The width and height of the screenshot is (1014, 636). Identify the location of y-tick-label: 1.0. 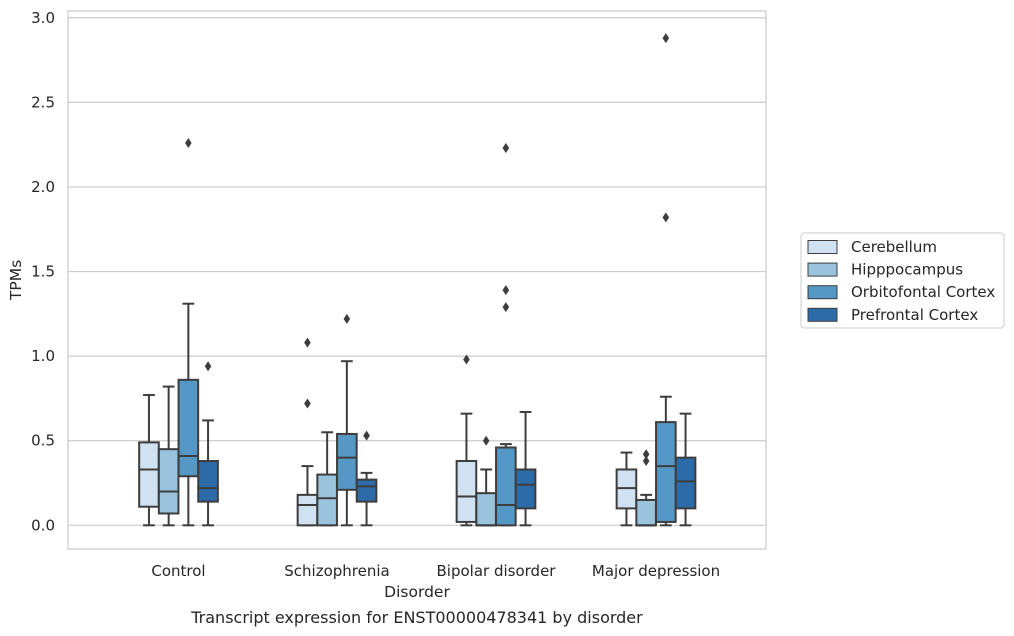
(43, 356).